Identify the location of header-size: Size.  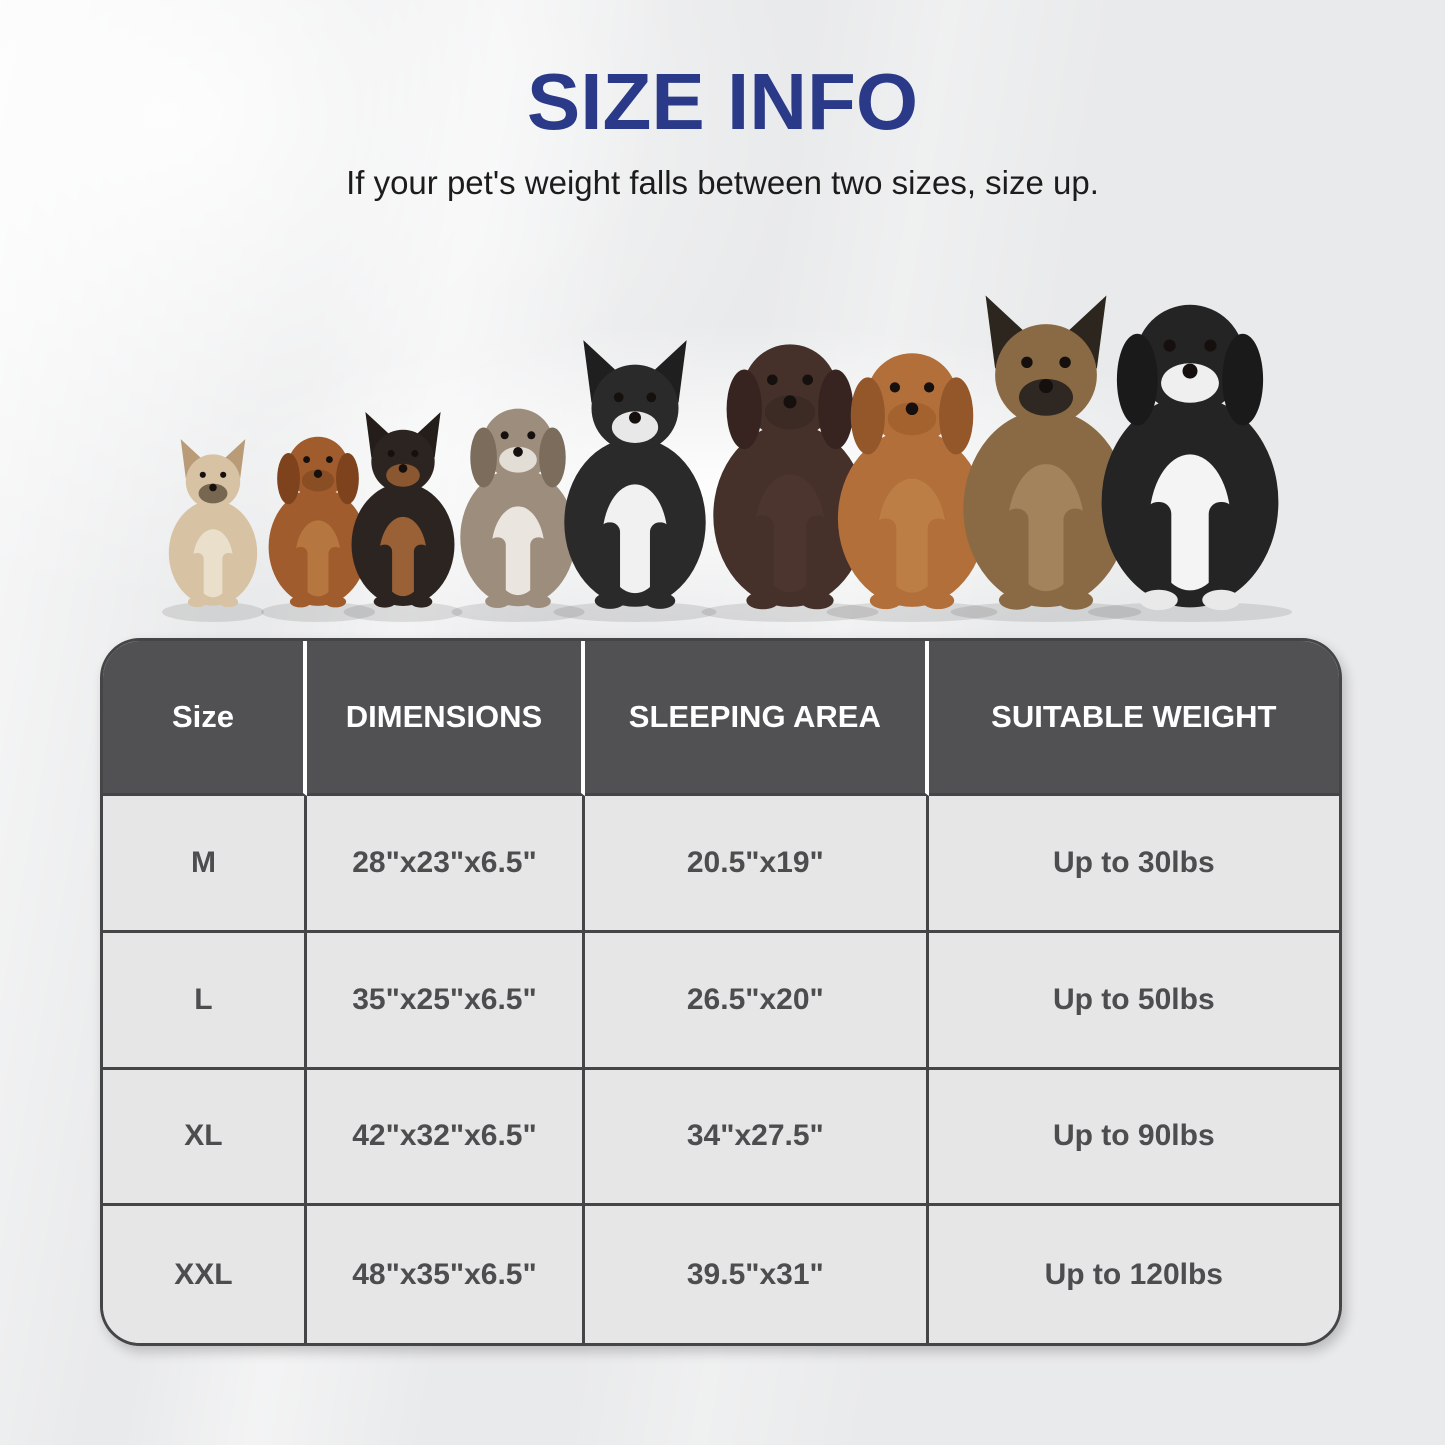
(205, 718).